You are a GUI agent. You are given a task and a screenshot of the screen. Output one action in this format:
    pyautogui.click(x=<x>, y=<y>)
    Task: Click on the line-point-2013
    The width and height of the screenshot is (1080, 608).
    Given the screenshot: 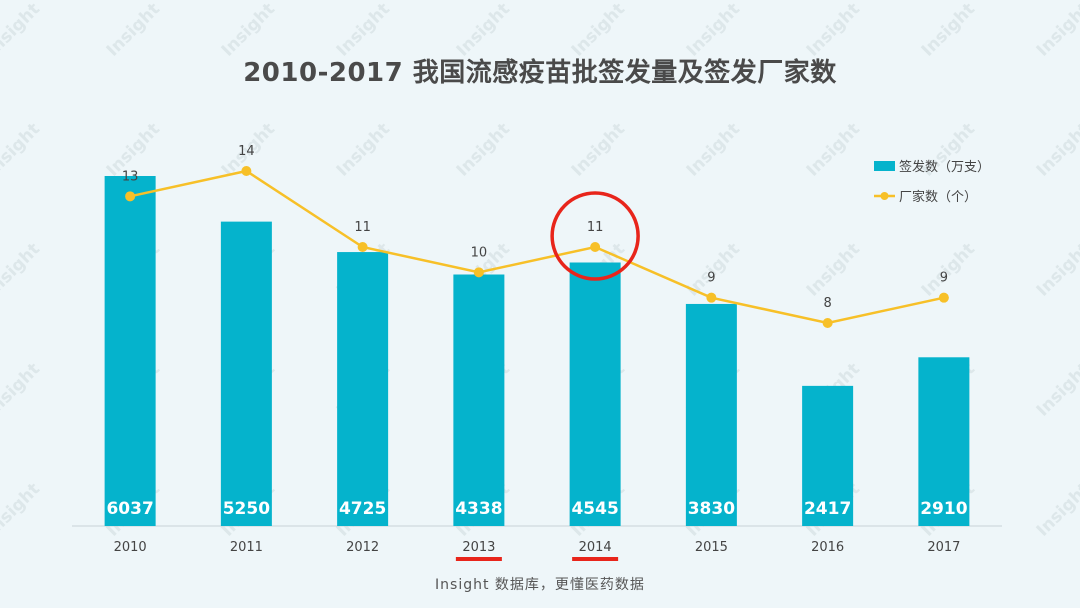 What is the action you would take?
    pyautogui.click(x=478, y=272)
    